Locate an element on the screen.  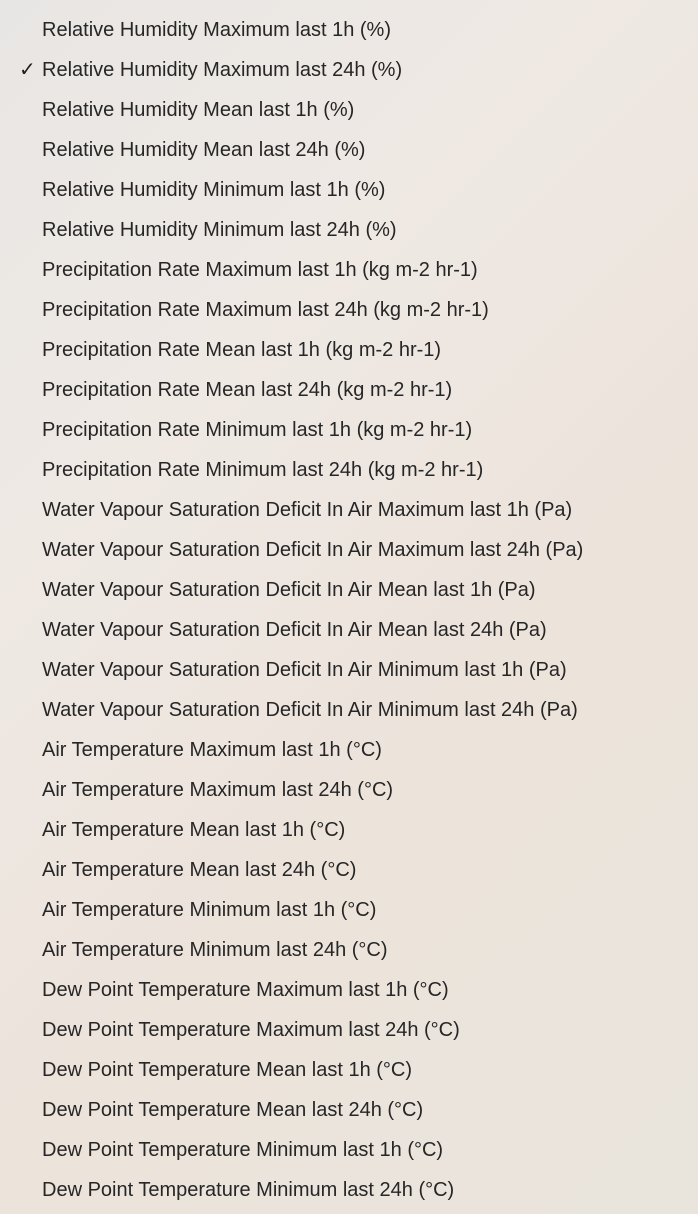
menu-item: Air Temperature Minimum last 1h (°C) is located at coordinates (349, 910).